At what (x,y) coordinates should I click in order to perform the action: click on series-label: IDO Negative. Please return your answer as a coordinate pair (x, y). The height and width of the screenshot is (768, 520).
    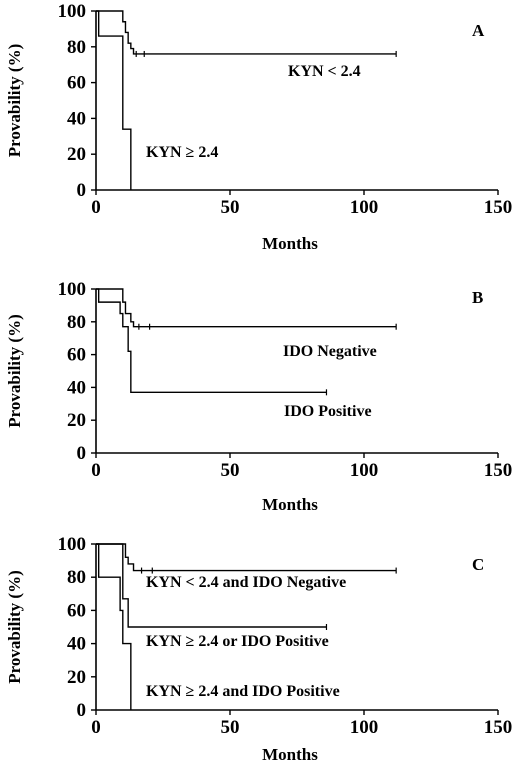
    Looking at the image, I should click on (330, 351).